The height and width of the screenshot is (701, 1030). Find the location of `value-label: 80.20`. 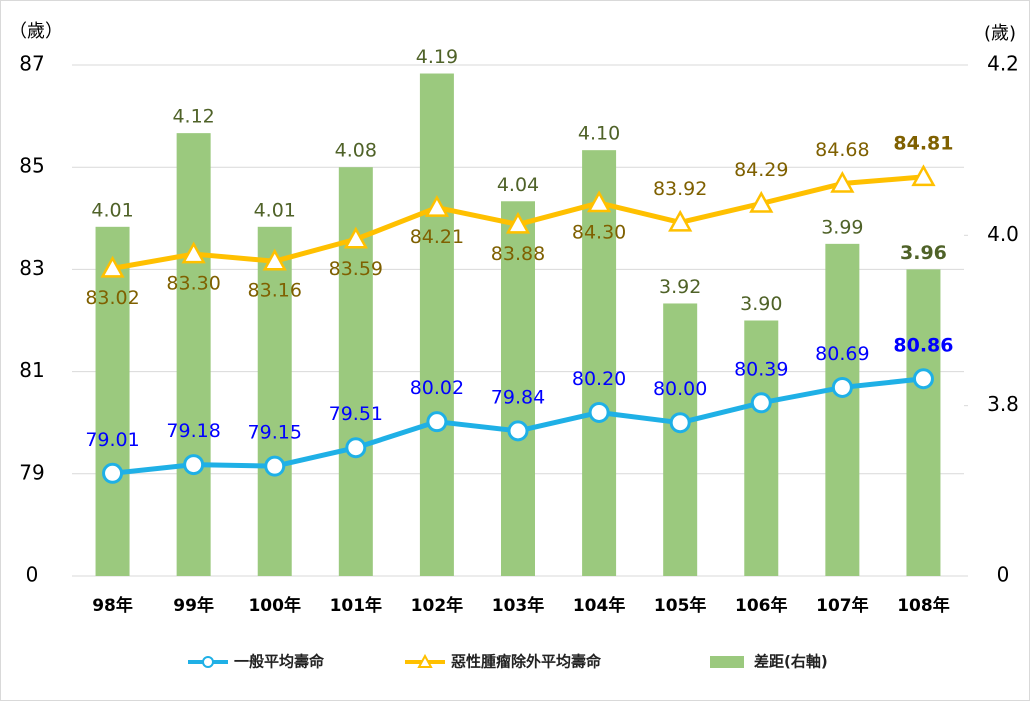

value-label: 80.20 is located at coordinates (599, 379).